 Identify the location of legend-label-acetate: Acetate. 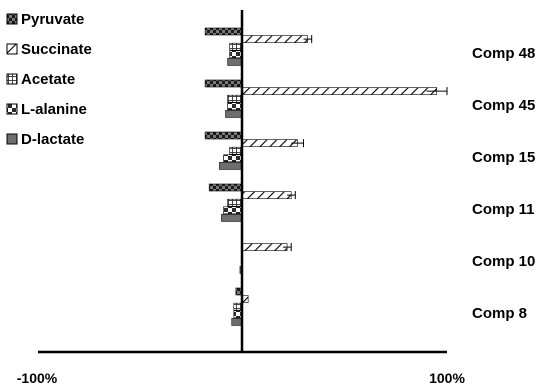
(48, 79).